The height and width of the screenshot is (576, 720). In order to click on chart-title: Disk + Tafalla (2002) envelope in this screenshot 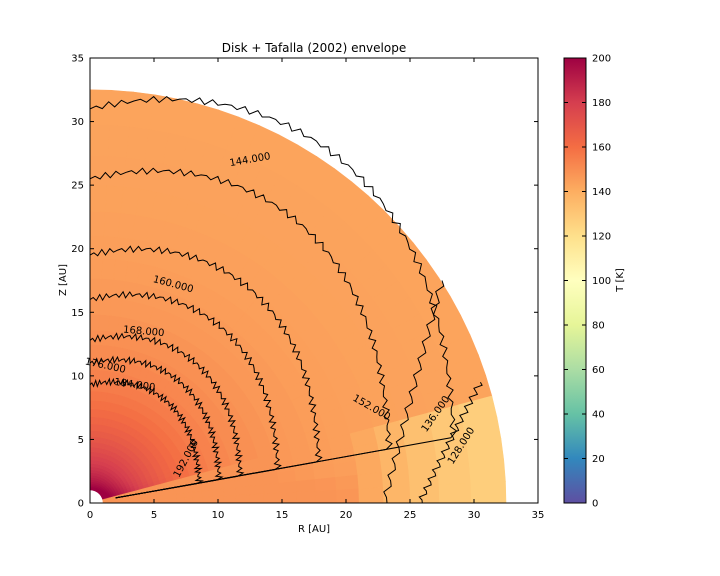, I will do `click(314, 48)`.